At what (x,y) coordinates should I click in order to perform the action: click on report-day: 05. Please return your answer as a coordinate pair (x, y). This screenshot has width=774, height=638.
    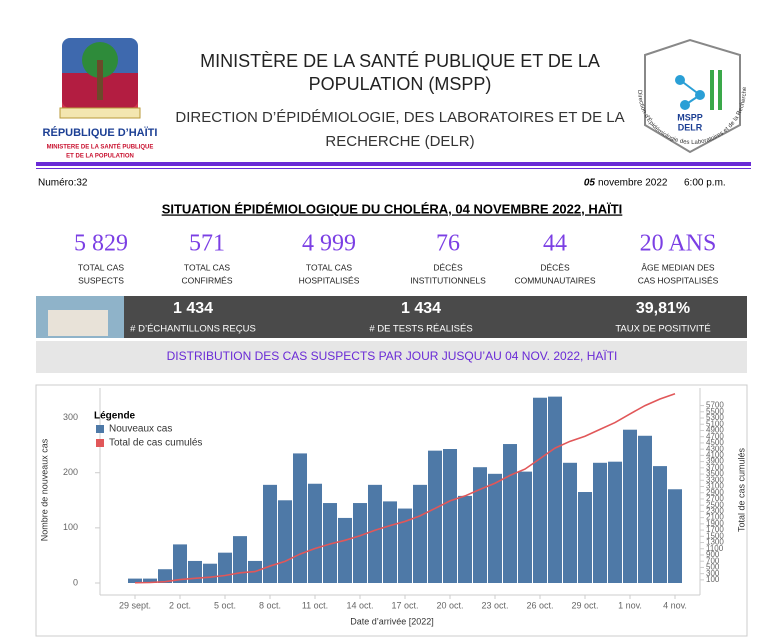
    Looking at the image, I should click on (590, 183).